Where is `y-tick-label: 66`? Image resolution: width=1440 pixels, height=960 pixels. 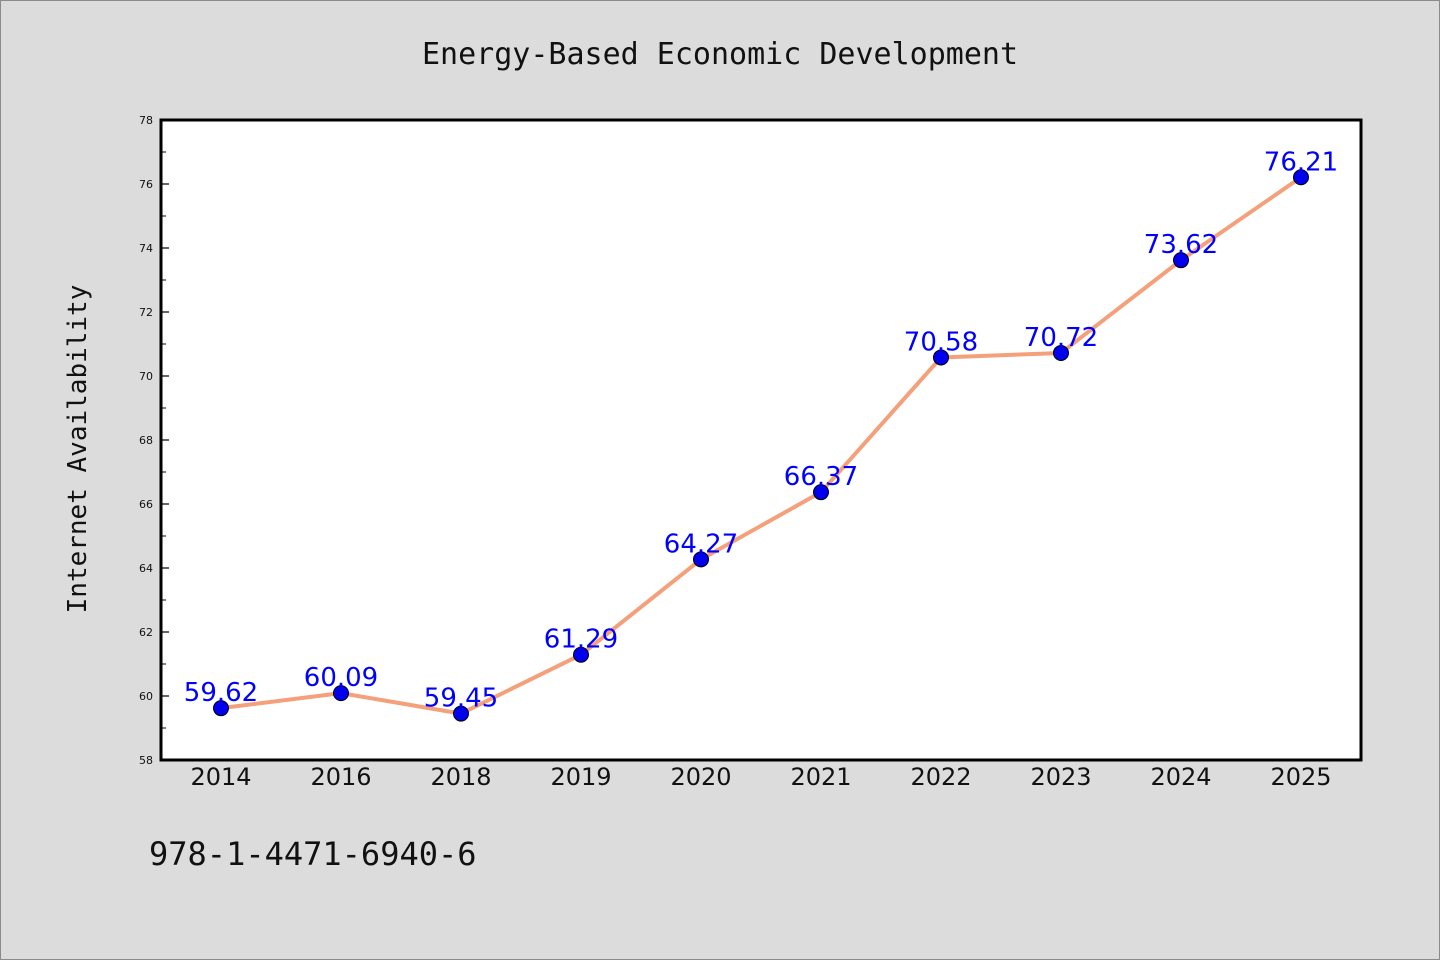 y-tick-label: 66 is located at coordinates (146, 504).